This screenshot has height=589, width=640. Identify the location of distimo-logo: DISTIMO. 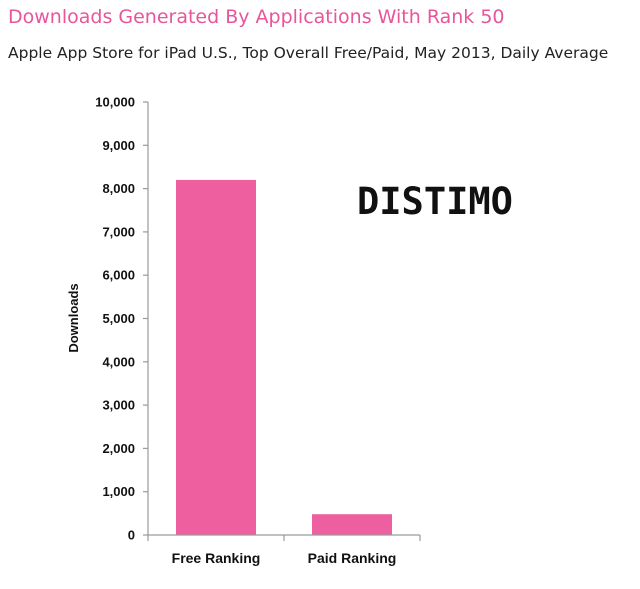
(435, 201).